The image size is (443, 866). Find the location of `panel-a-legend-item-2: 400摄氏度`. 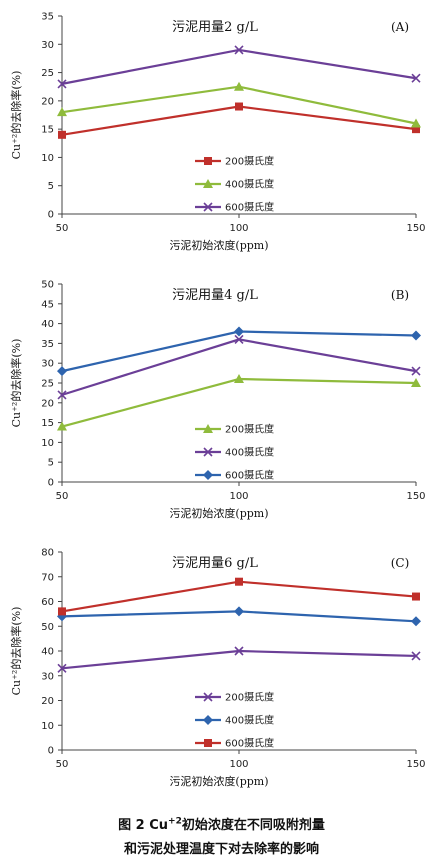

panel-a-legend-item-2: 400摄氏度 is located at coordinates (234, 184).